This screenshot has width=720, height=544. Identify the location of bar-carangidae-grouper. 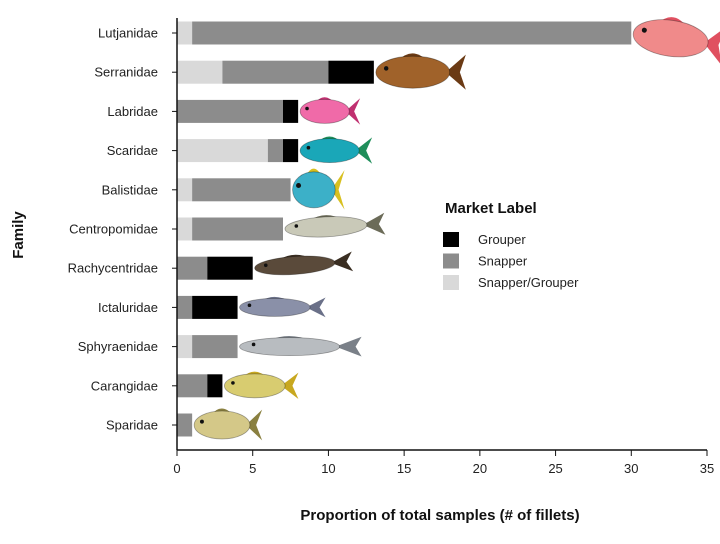
(215, 386).